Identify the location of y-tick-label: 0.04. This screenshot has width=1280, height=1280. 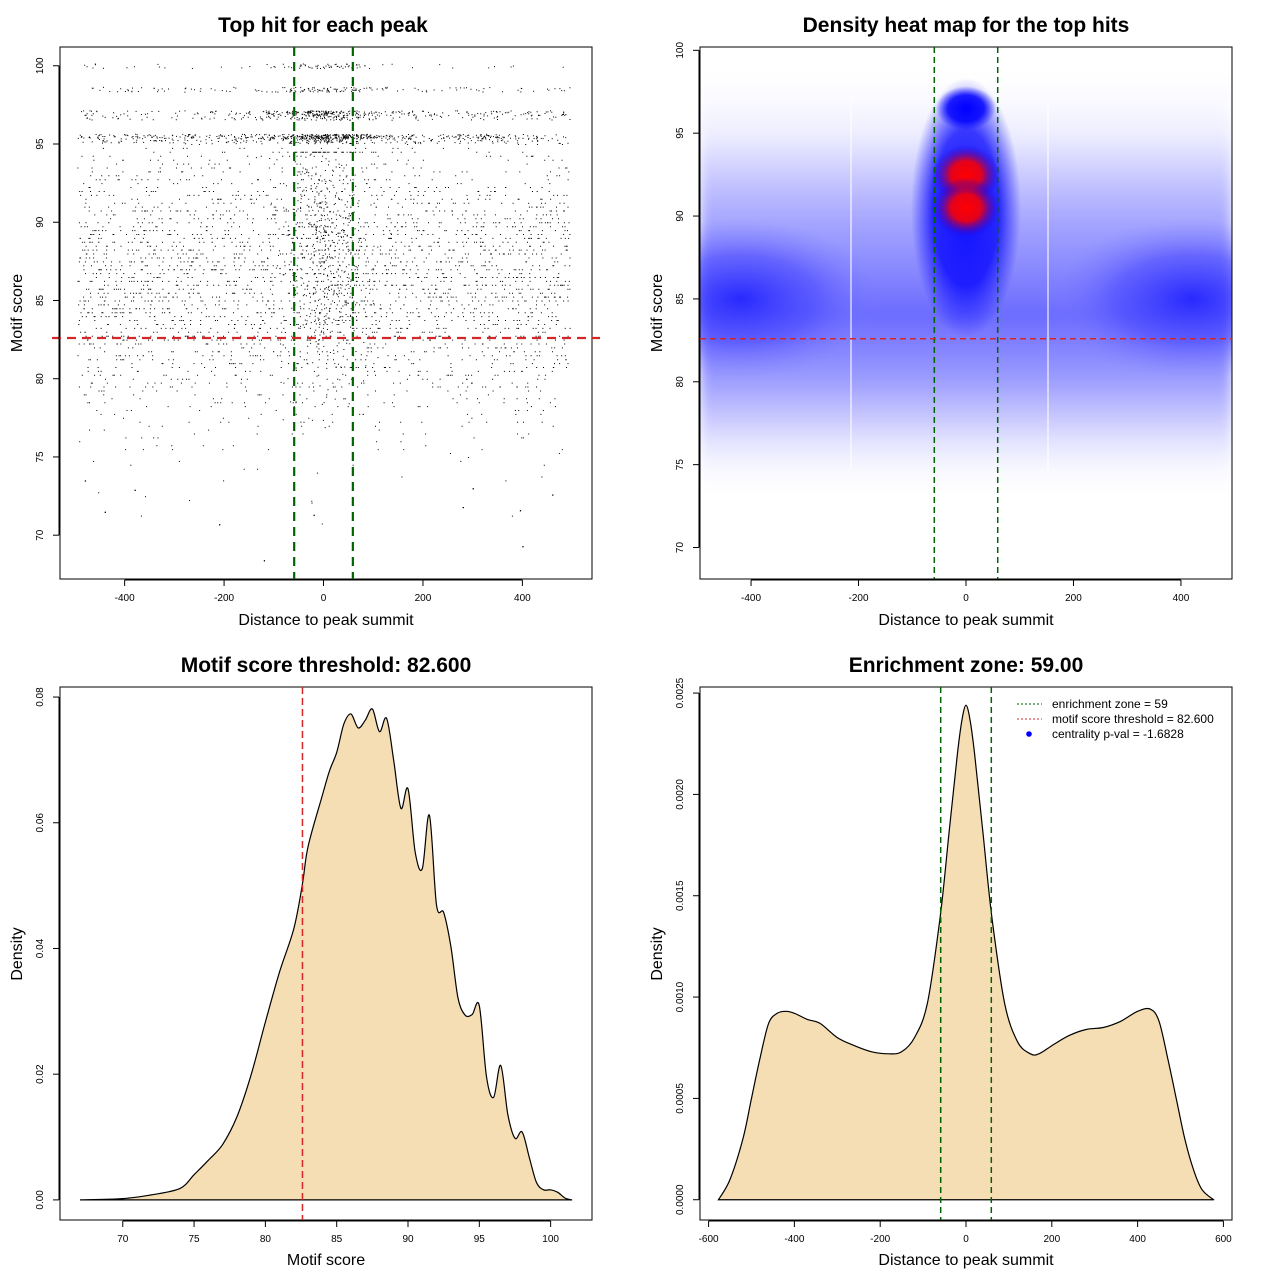
(40, 948).